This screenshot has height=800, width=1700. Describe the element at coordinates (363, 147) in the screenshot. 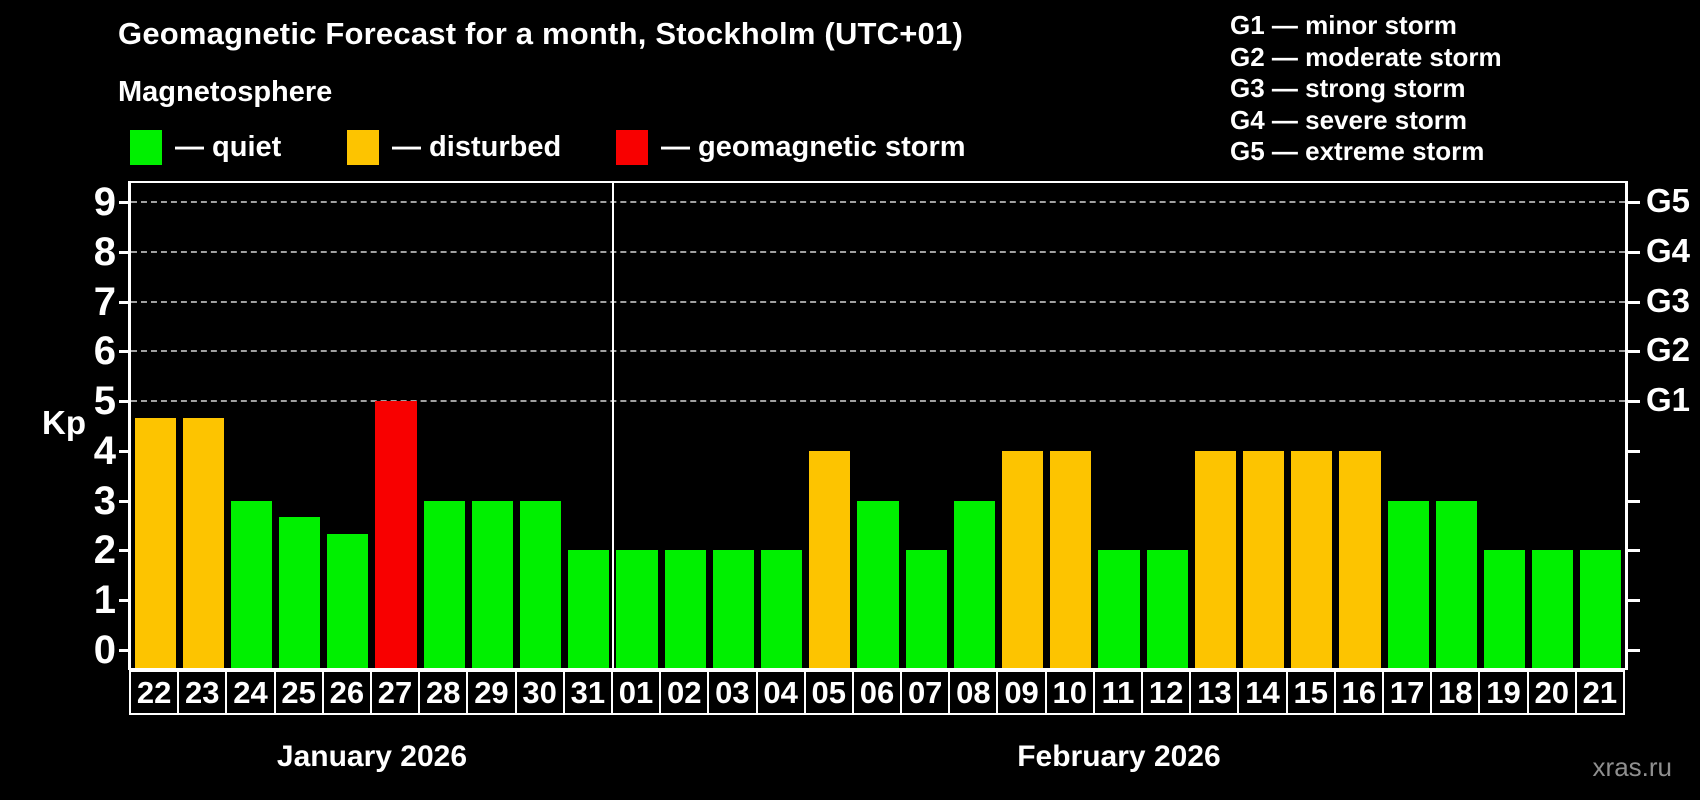

I see `disturbed-color-swatch` at that location.